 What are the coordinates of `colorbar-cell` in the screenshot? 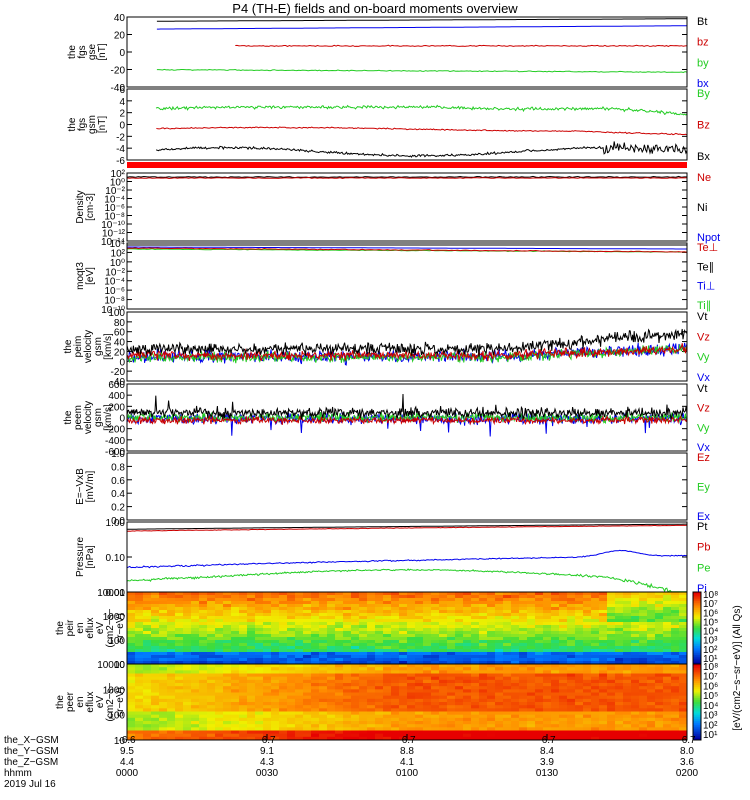 It's located at (697, 625).